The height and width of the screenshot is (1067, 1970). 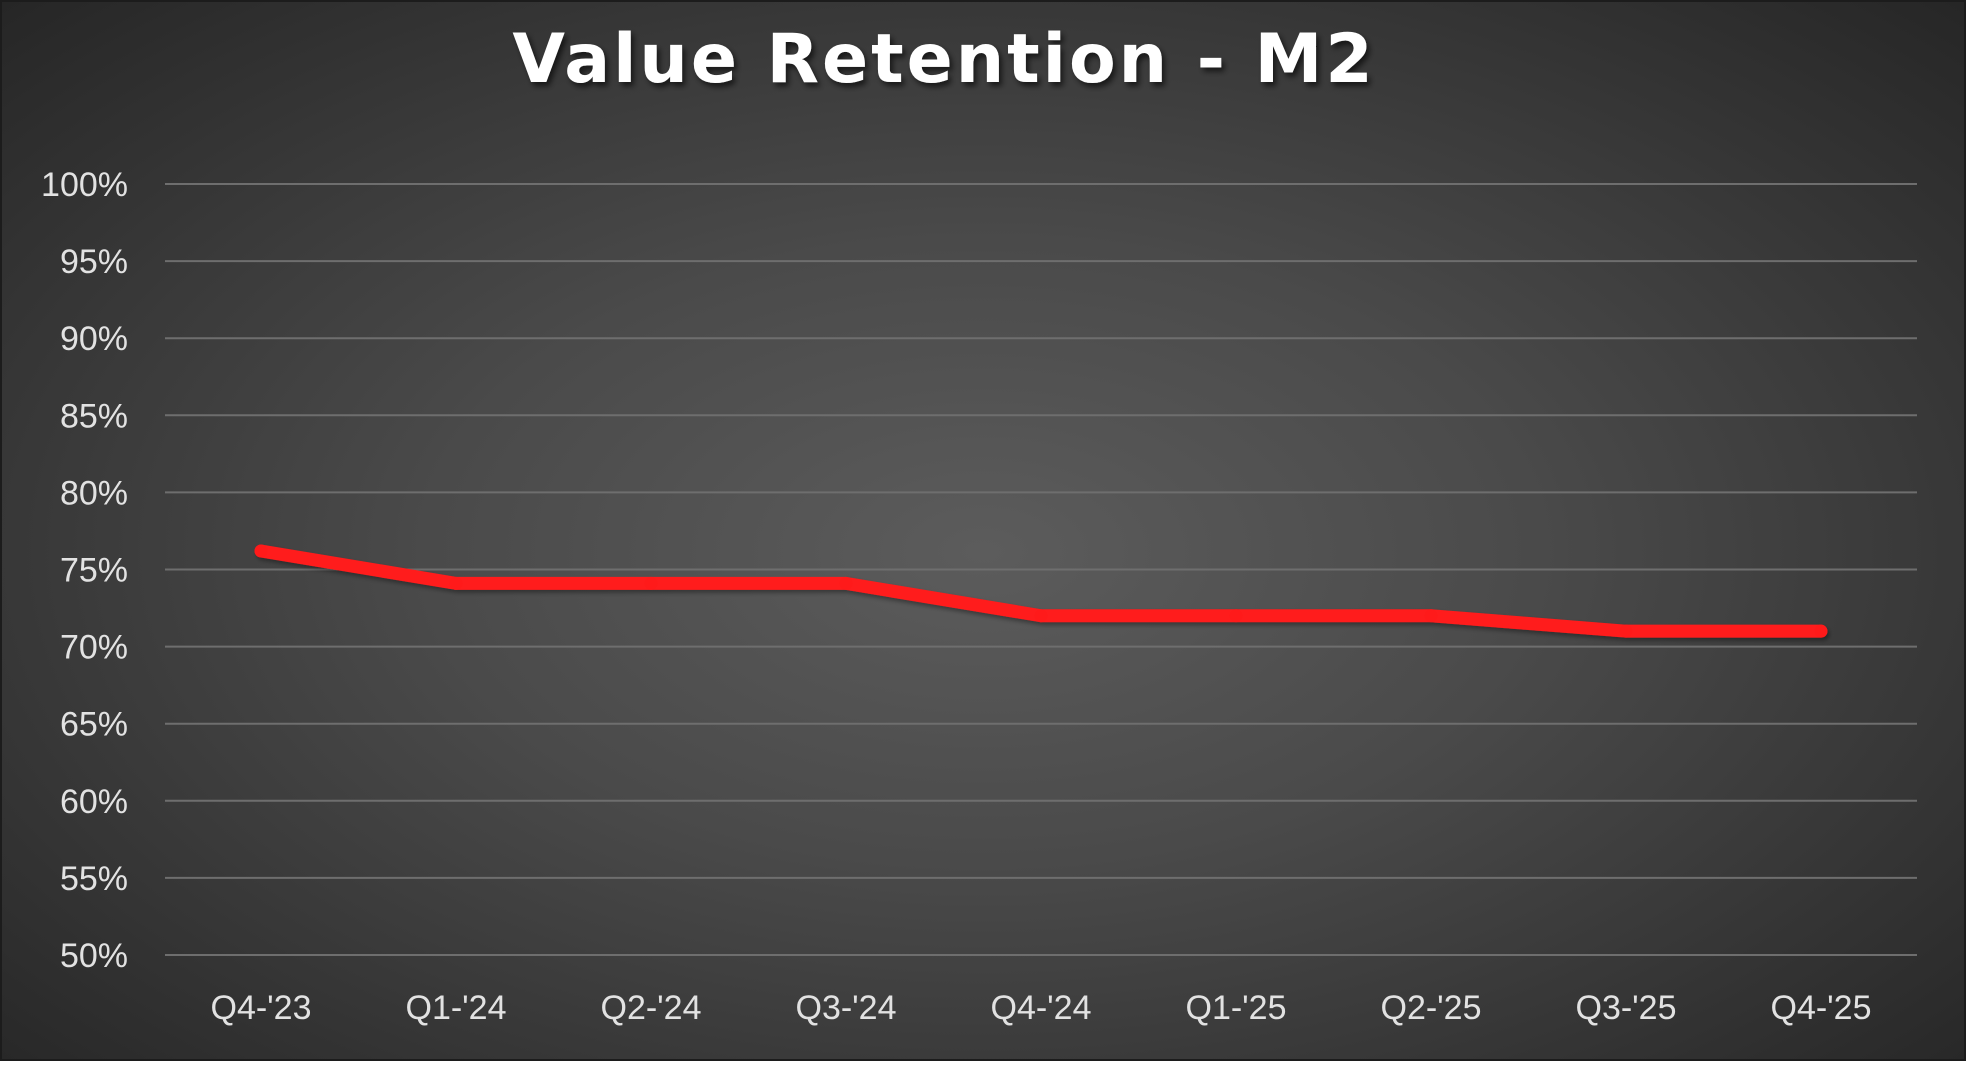 What do you see at coordinates (94, 956) in the screenshot?
I see `y-tick-label: 50%` at bounding box center [94, 956].